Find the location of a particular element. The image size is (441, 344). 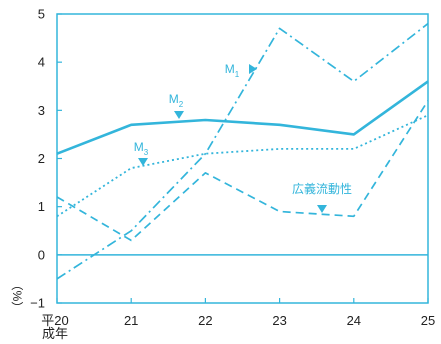

x-tick-label-line: 24 is located at coordinates (354, 320).